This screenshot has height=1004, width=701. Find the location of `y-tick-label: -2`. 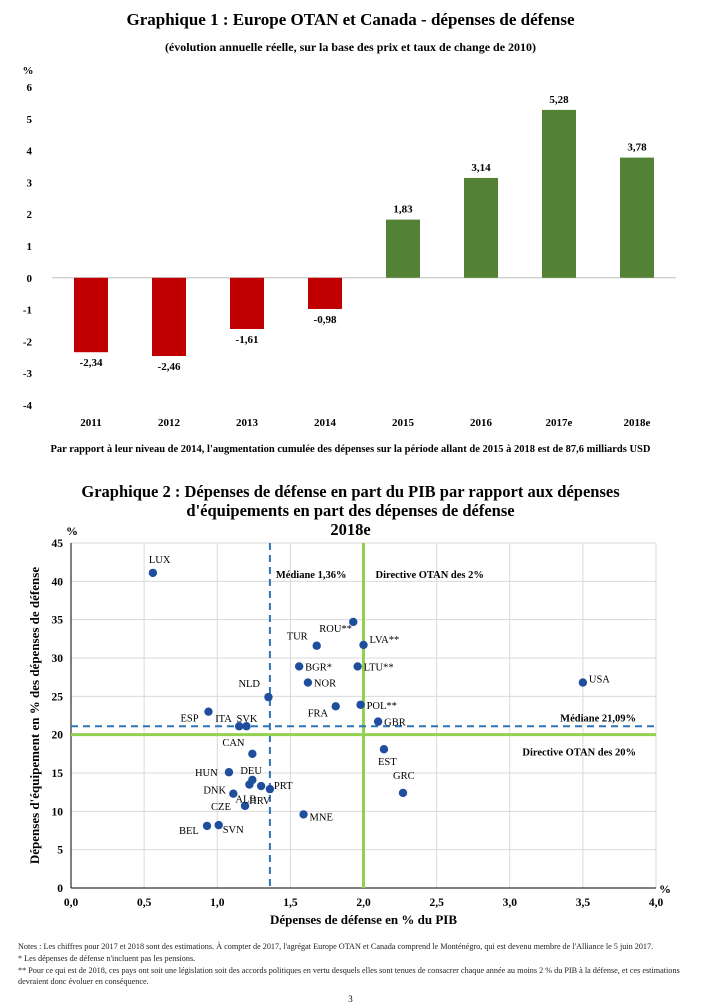

y-tick-label: -2 is located at coordinates (28, 342).